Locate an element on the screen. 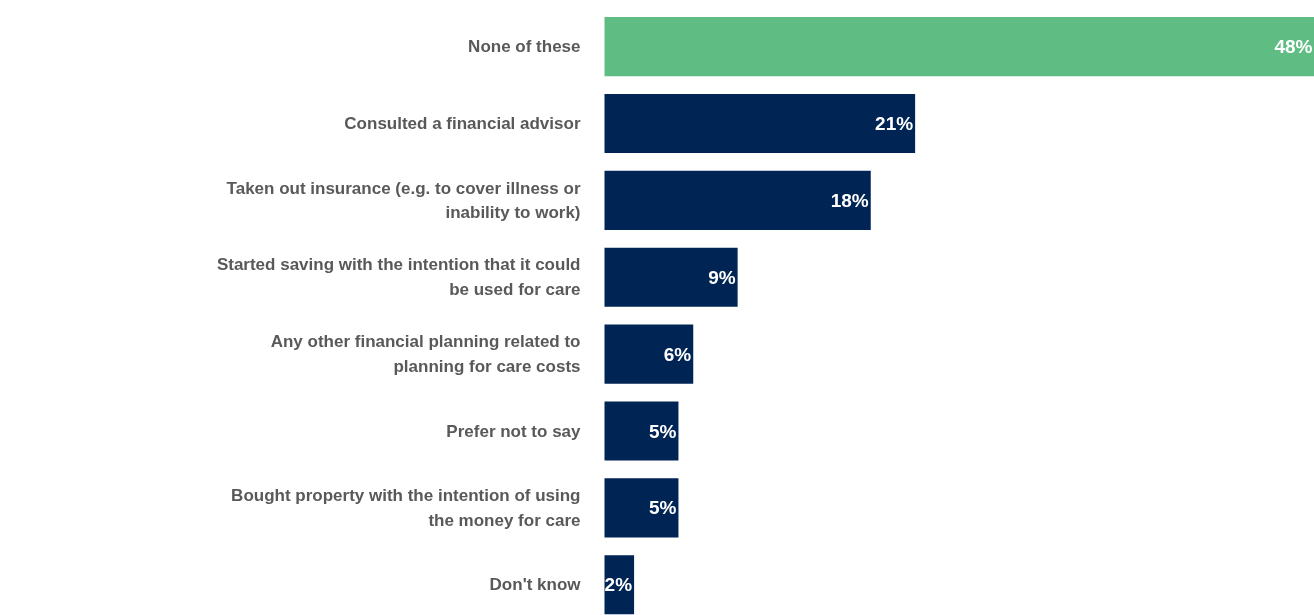  data-label: 18% is located at coordinates (849, 200).